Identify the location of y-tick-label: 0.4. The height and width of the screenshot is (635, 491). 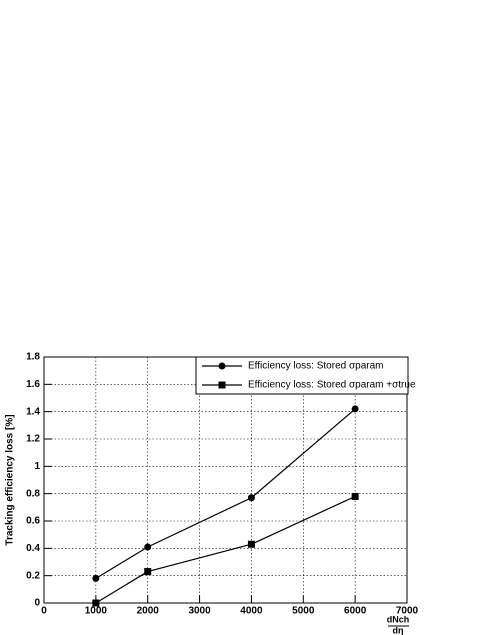
(33, 548).